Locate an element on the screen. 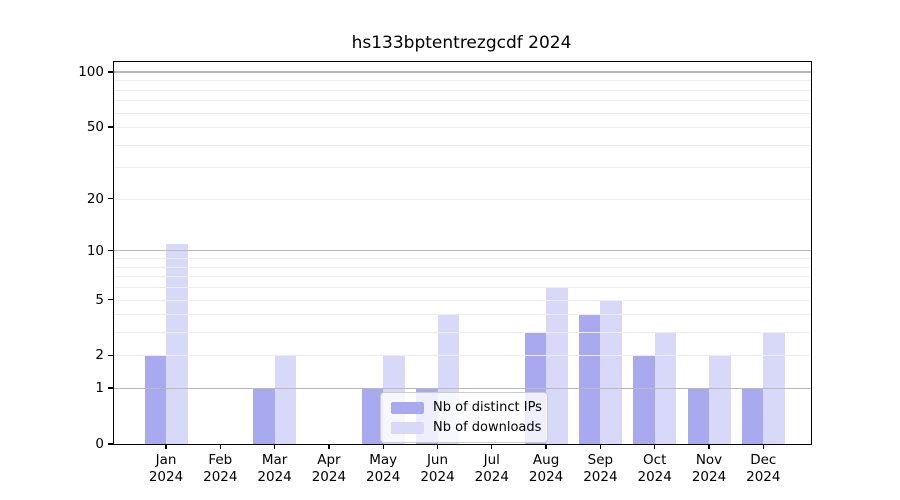 The width and height of the screenshot is (900, 500). y-tick-label: 10 is located at coordinates (95, 250).